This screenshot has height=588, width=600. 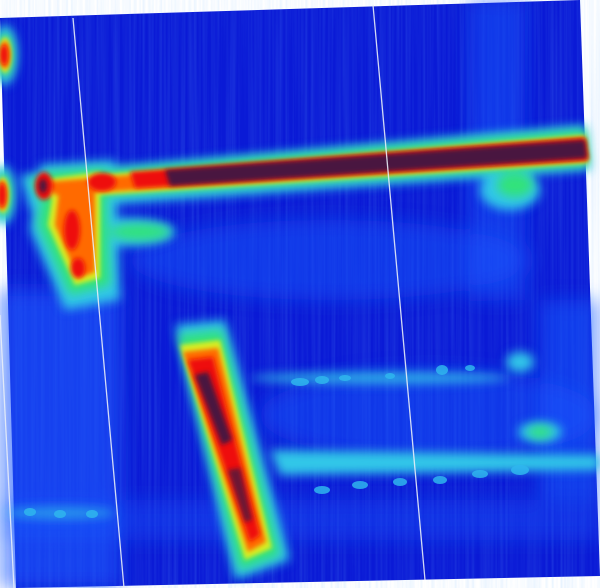 I want to click on edge-line, so click(x=7, y=451).